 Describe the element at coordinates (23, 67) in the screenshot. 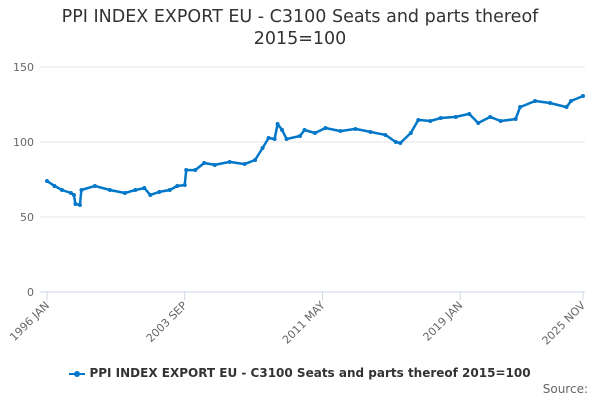

I see `y-tick-label: 150` at that location.